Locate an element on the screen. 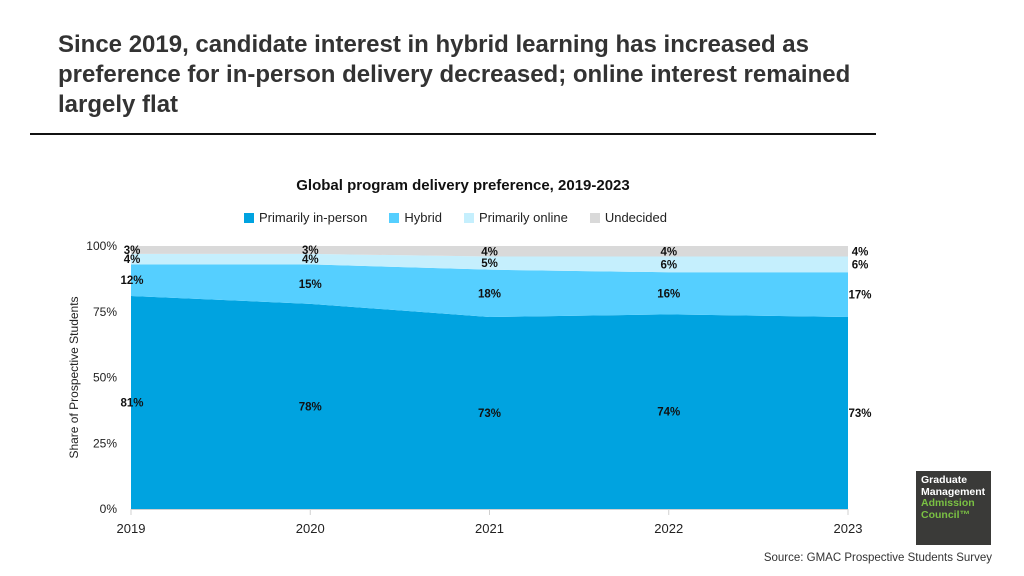  gmac-logo: Graduate Management Admission Council™ is located at coordinates (953, 508).